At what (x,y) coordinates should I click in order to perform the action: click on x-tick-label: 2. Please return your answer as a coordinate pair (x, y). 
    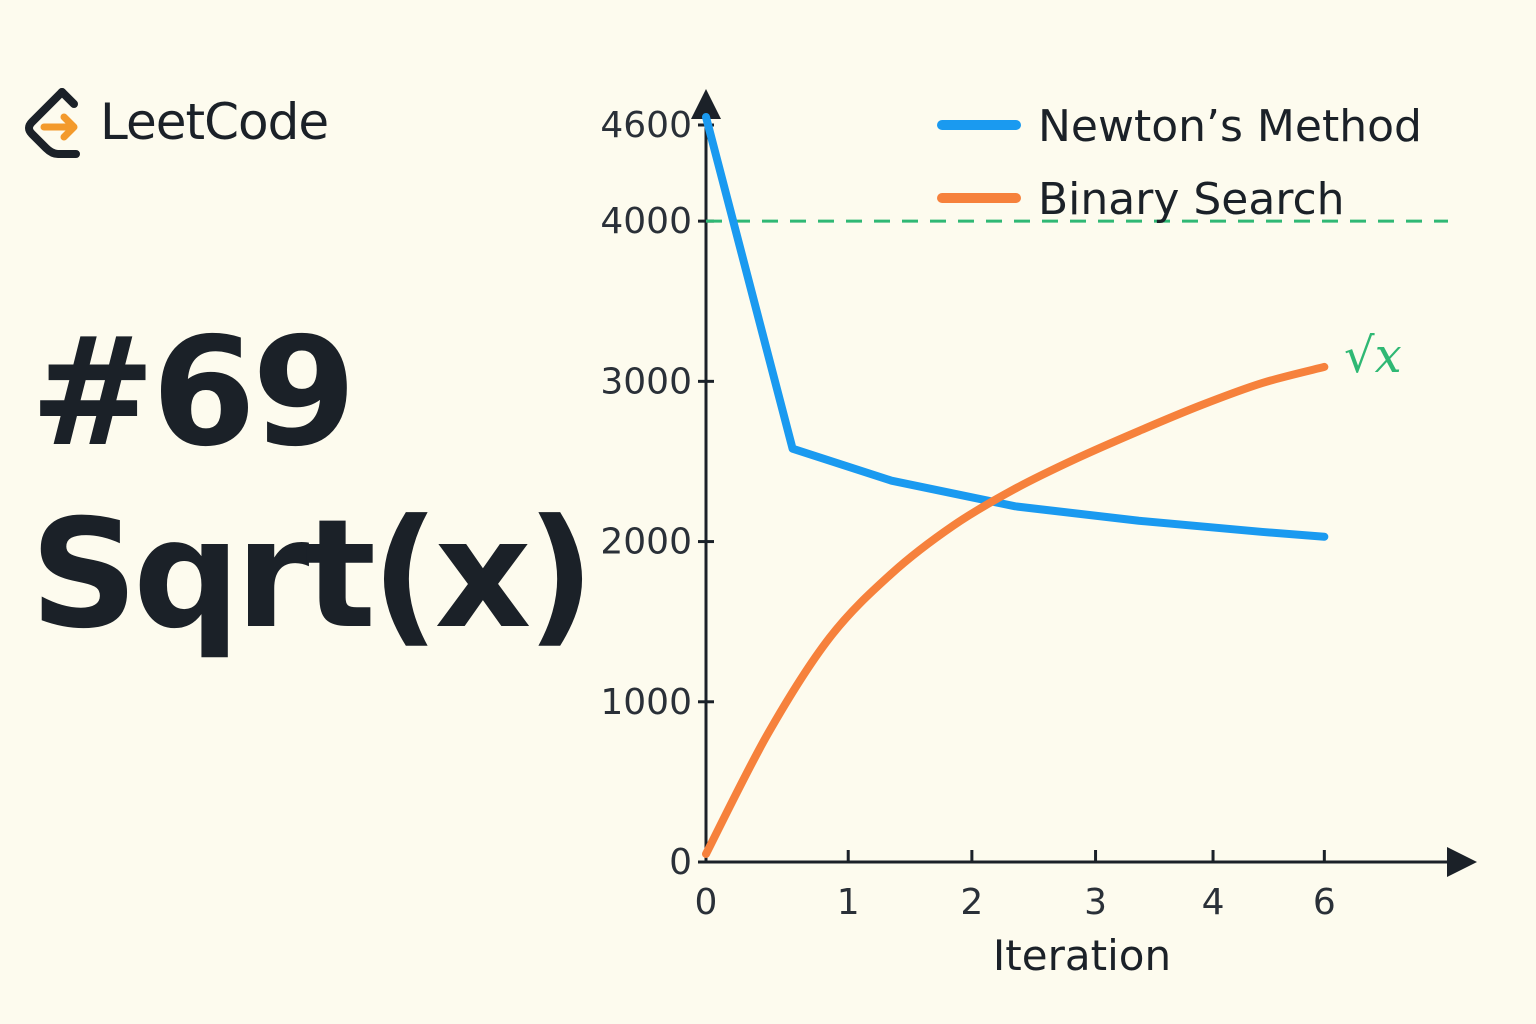
    Looking at the image, I should click on (971, 902).